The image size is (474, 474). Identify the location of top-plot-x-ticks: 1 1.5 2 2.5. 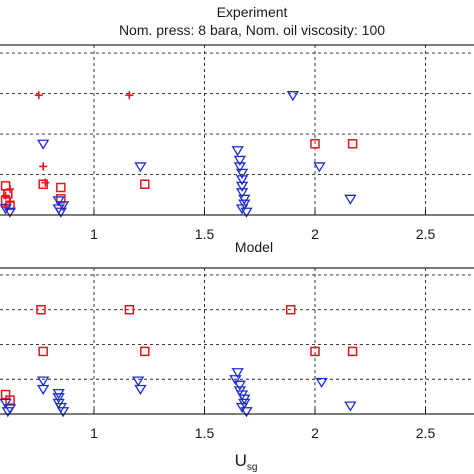
(262, 226).